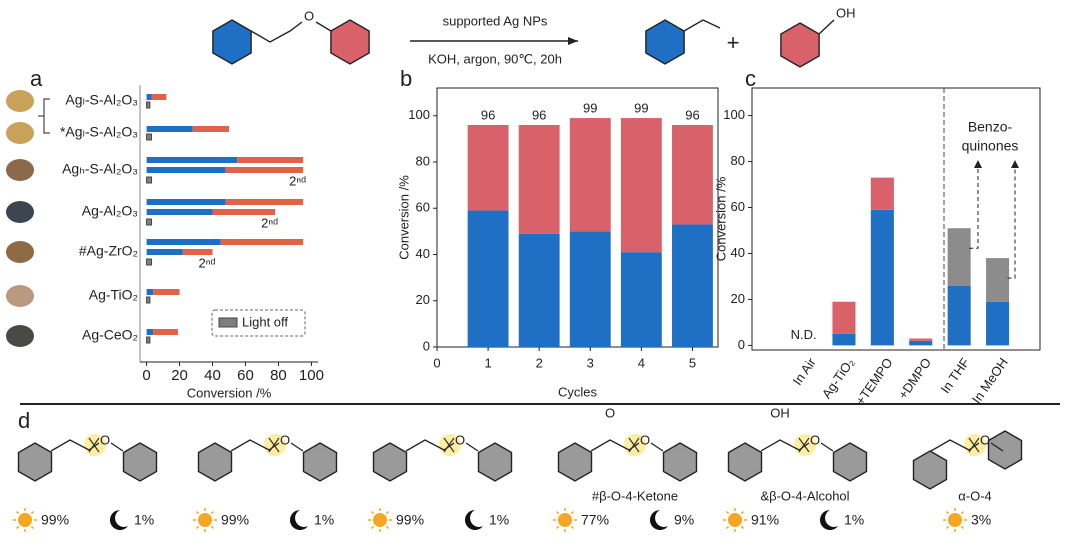  I want to click on y-tick-label: 100, so click(734, 114).